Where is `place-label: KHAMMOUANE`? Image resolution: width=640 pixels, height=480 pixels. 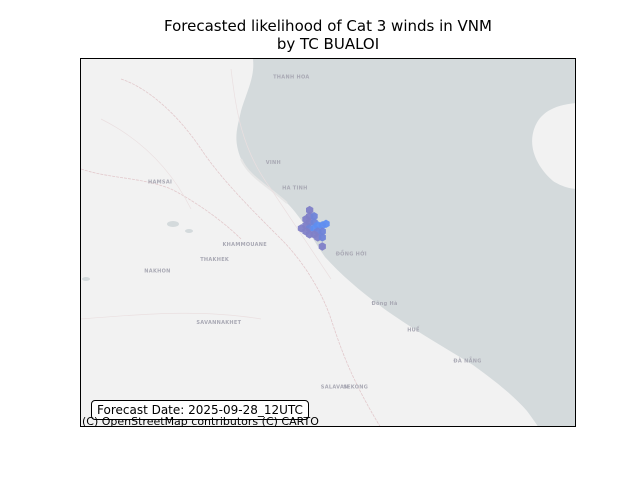
place-label: KHAMMOUANE is located at coordinates (245, 245).